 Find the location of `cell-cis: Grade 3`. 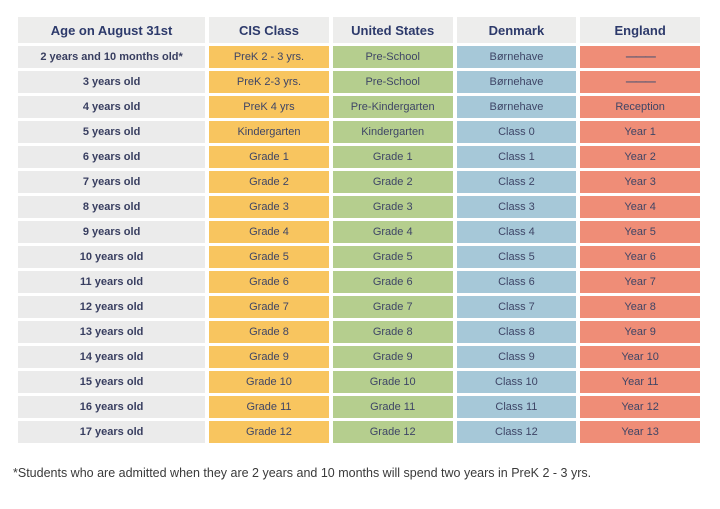

cell-cis: Grade 3 is located at coordinates (269, 207).